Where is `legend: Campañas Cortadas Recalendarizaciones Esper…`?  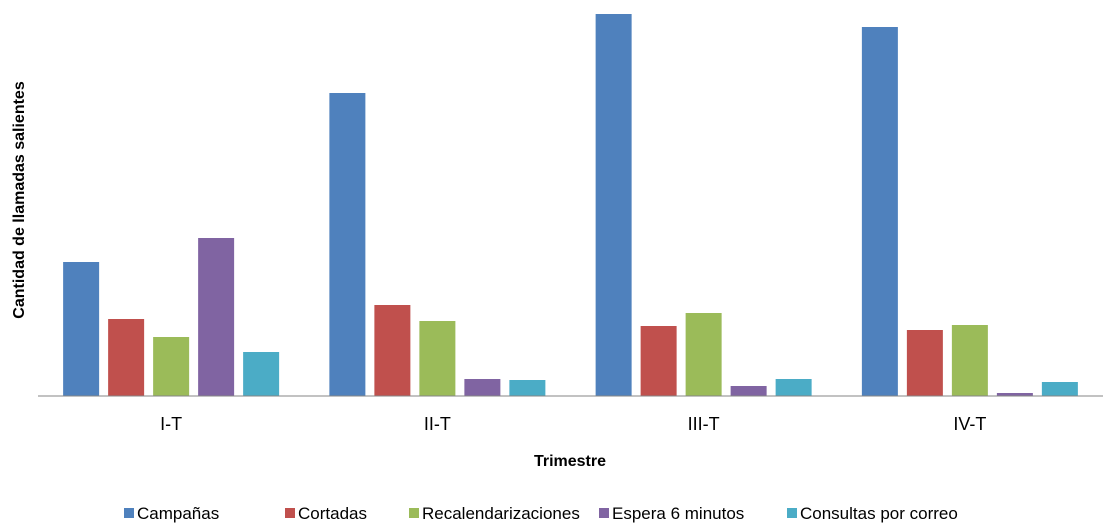 legend: Campañas Cortadas Recalendarizaciones Esper… is located at coordinates (541, 513).